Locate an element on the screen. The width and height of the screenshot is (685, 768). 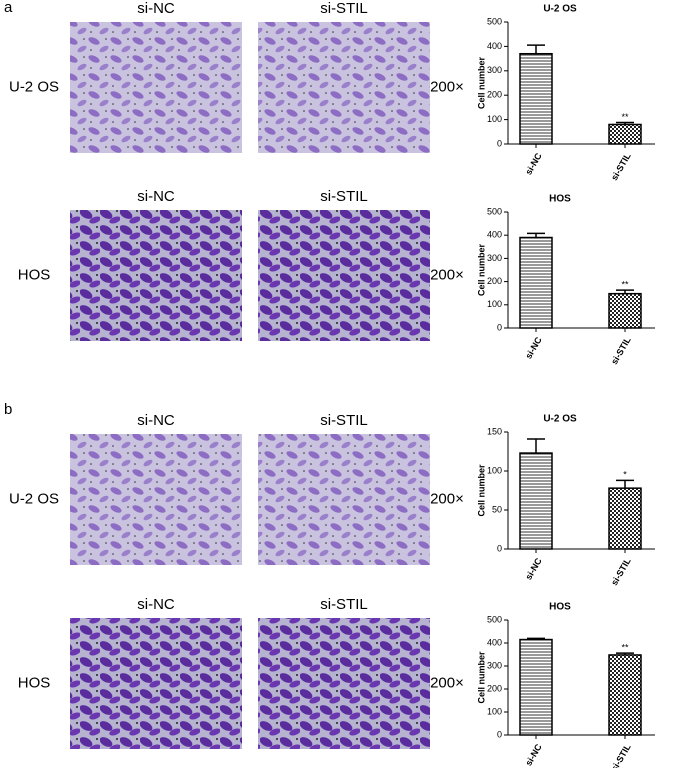
panel-label: a is located at coordinates (8, 8).